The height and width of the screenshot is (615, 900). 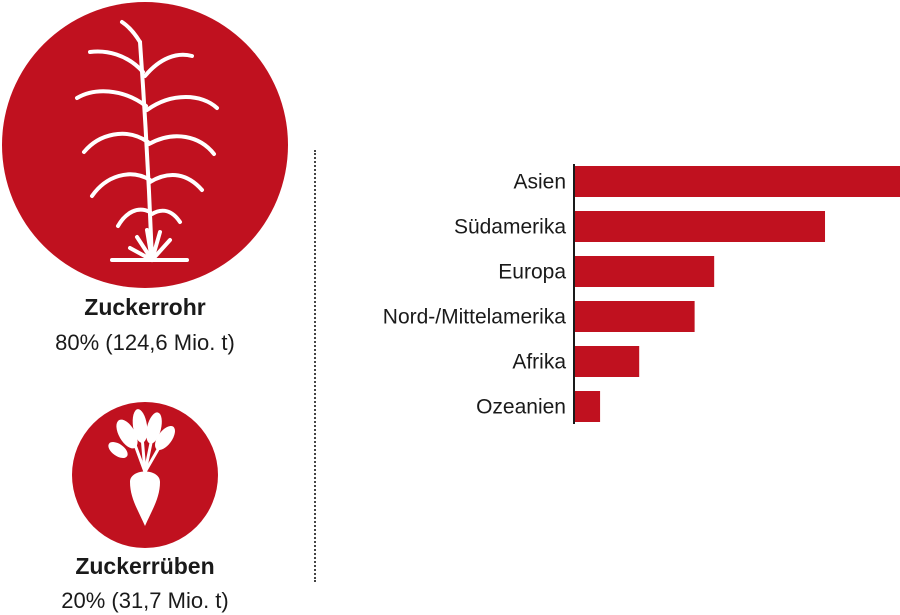 I want to click on sugarbeet-circle, so click(x=145, y=475).